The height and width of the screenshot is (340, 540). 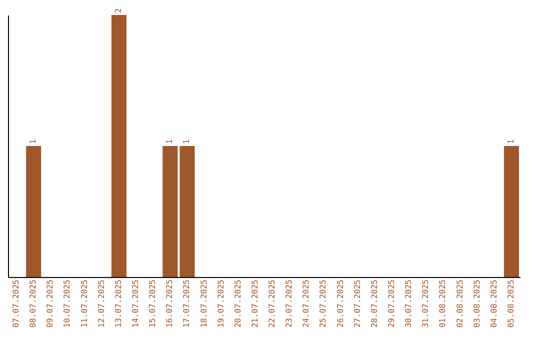 I want to click on x-tick-label: 12.07.2025, so click(x=101, y=303).